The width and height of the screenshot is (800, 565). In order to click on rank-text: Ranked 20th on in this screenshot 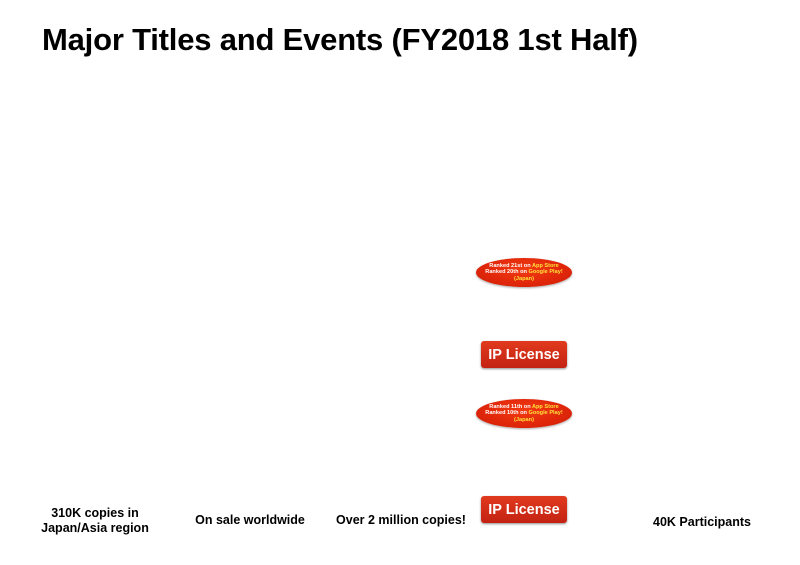, I will do `click(507, 272)`.